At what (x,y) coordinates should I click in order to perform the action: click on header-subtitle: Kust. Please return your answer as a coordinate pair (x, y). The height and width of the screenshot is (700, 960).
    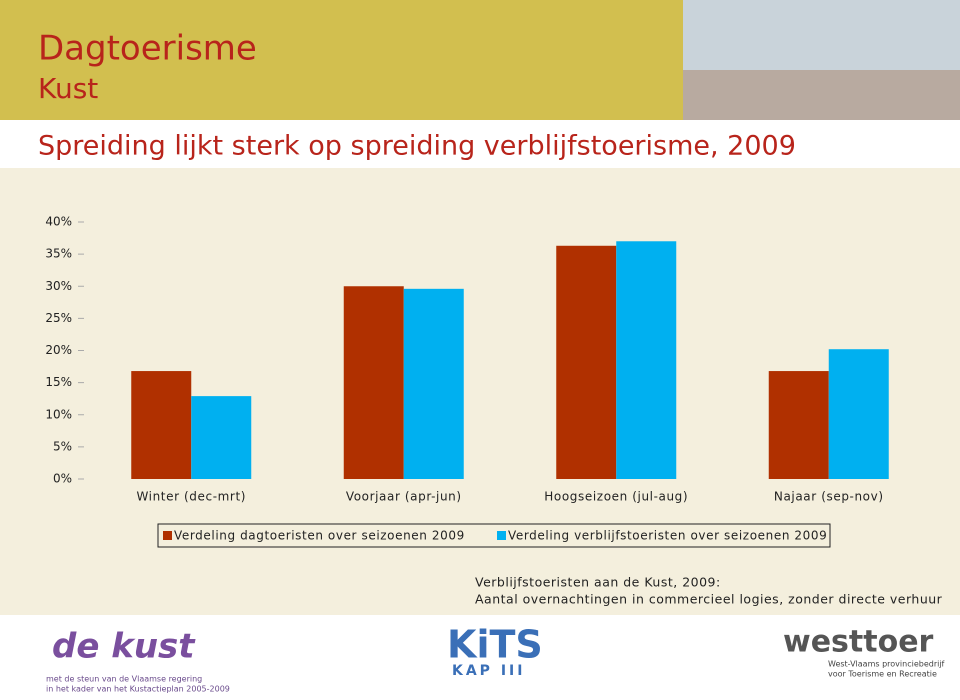
    Looking at the image, I should click on (68, 88).